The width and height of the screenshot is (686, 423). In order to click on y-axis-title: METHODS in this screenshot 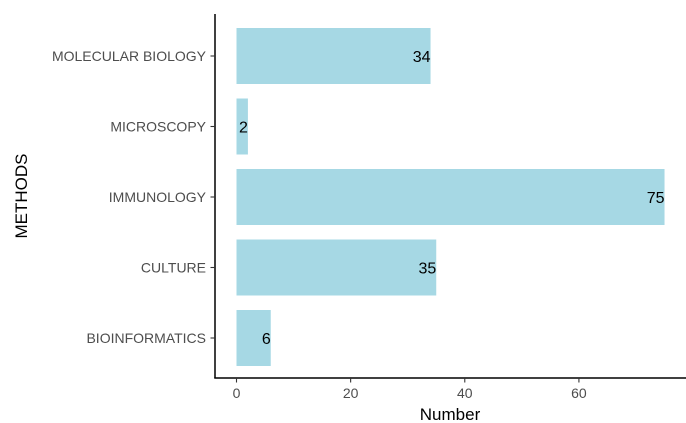, I will do `click(21, 196)`.